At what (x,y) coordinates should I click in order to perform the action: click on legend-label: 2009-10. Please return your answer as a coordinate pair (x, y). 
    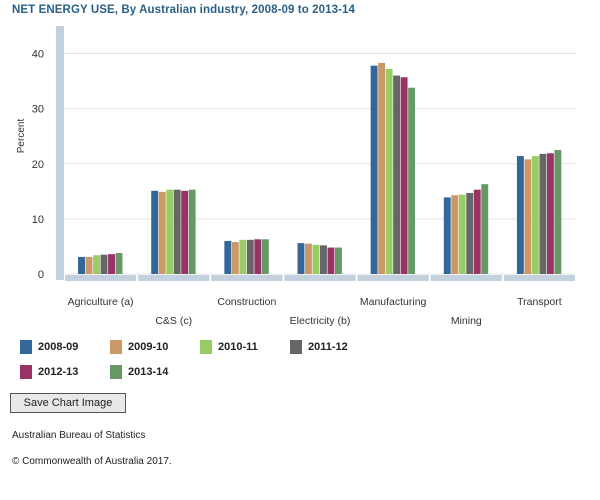
    Looking at the image, I should click on (148, 347).